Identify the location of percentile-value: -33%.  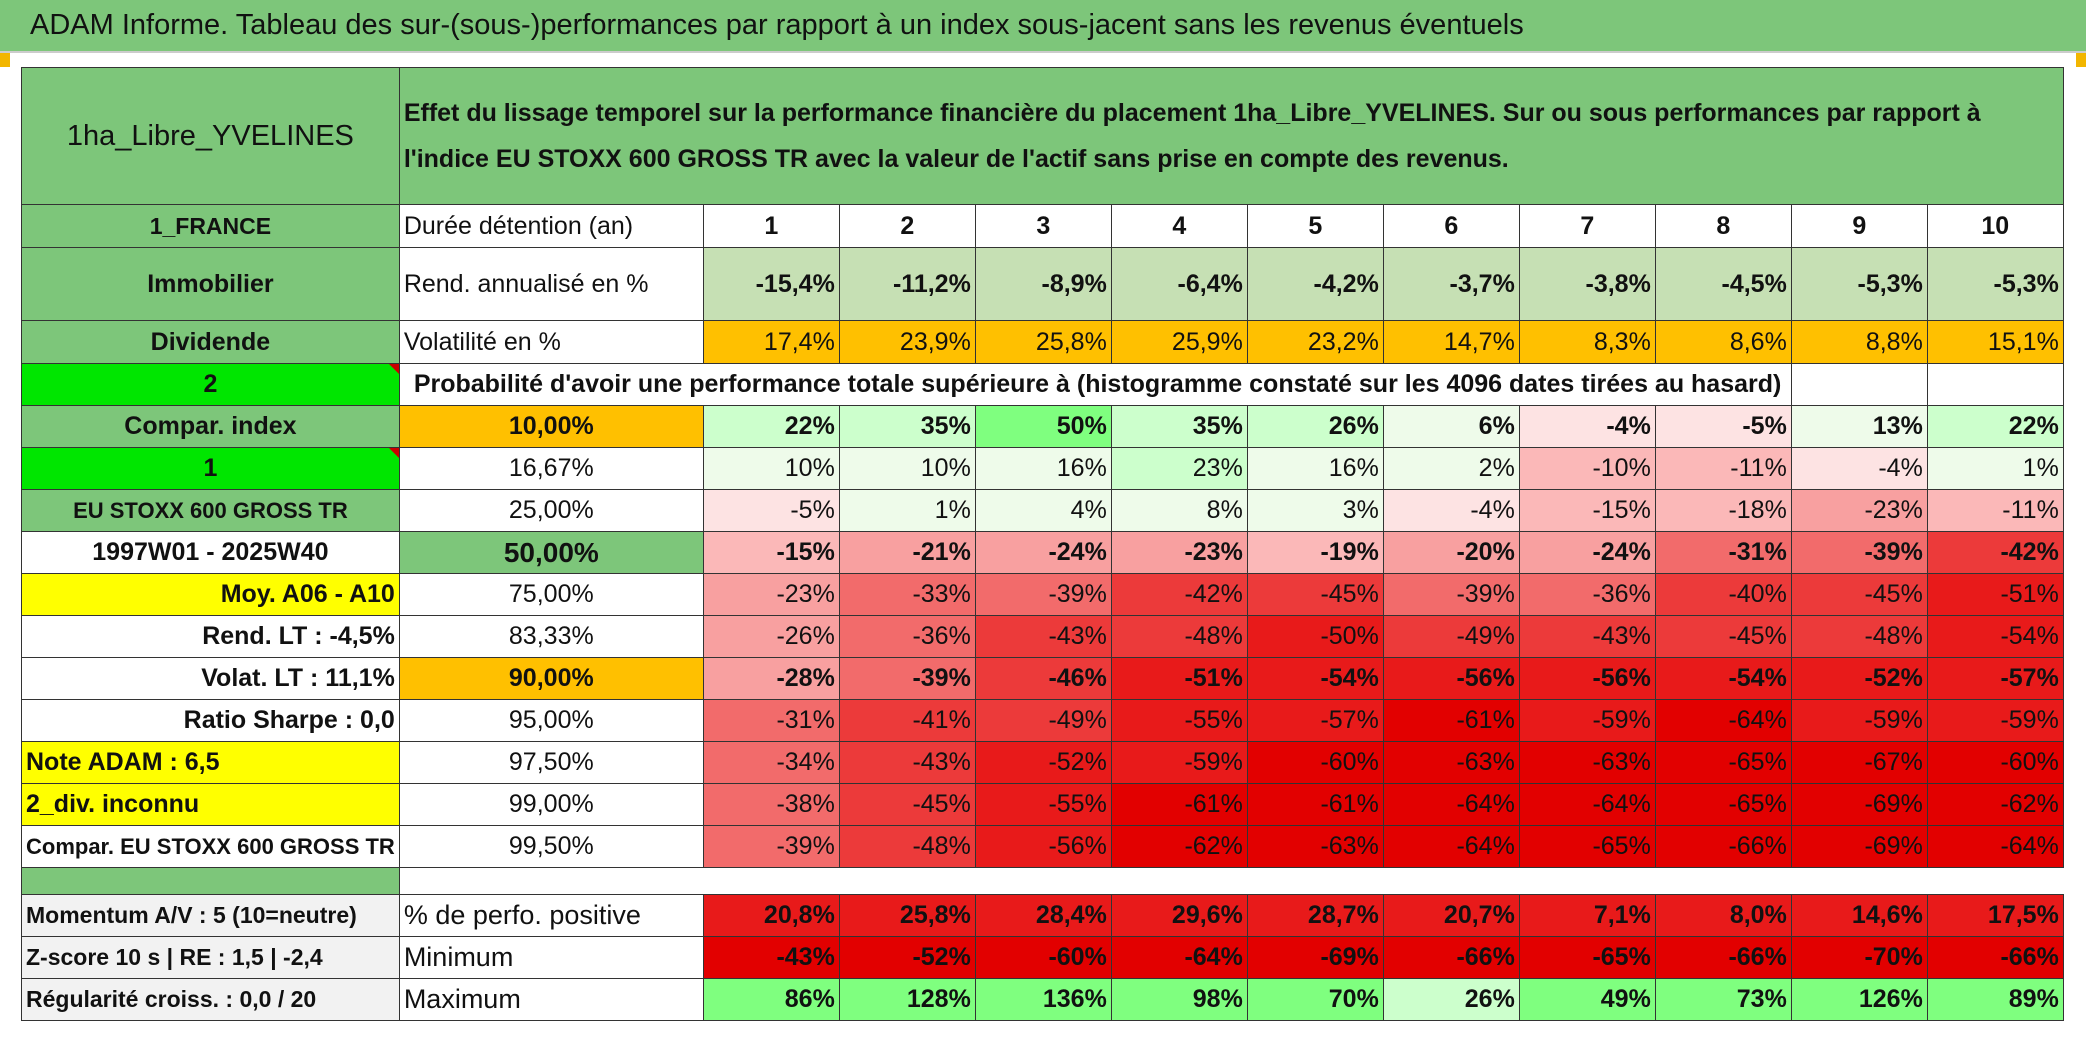
(907, 594).